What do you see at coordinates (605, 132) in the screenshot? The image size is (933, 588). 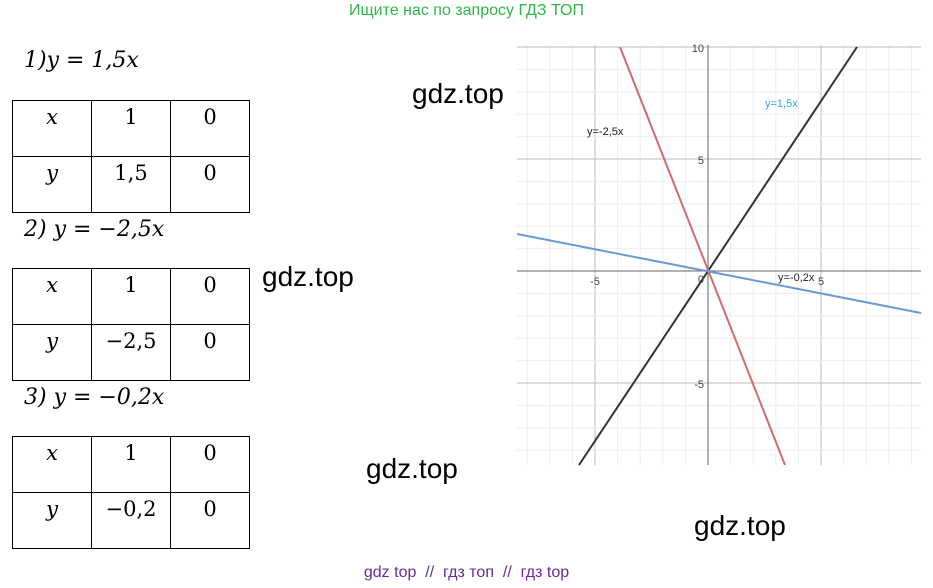 I see `line-label: y=-2,5x` at bounding box center [605, 132].